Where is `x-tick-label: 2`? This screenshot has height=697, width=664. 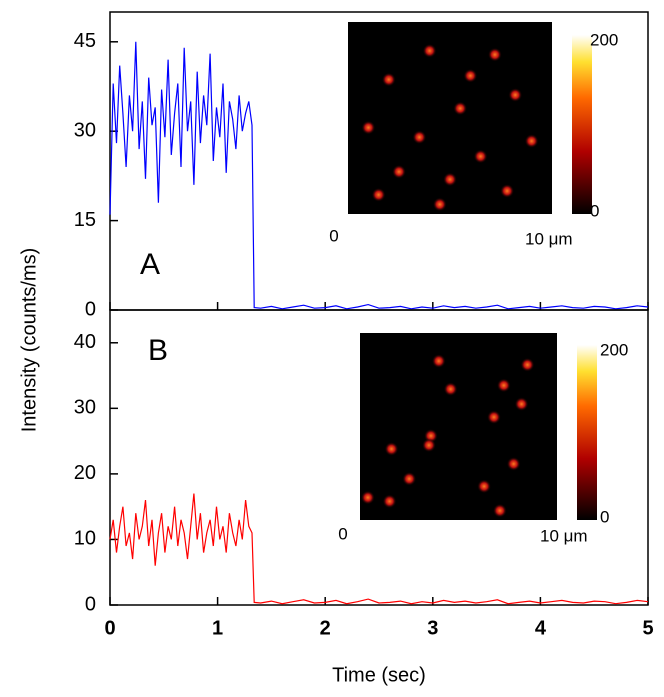 x-tick-label: 2 is located at coordinates (325, 628).